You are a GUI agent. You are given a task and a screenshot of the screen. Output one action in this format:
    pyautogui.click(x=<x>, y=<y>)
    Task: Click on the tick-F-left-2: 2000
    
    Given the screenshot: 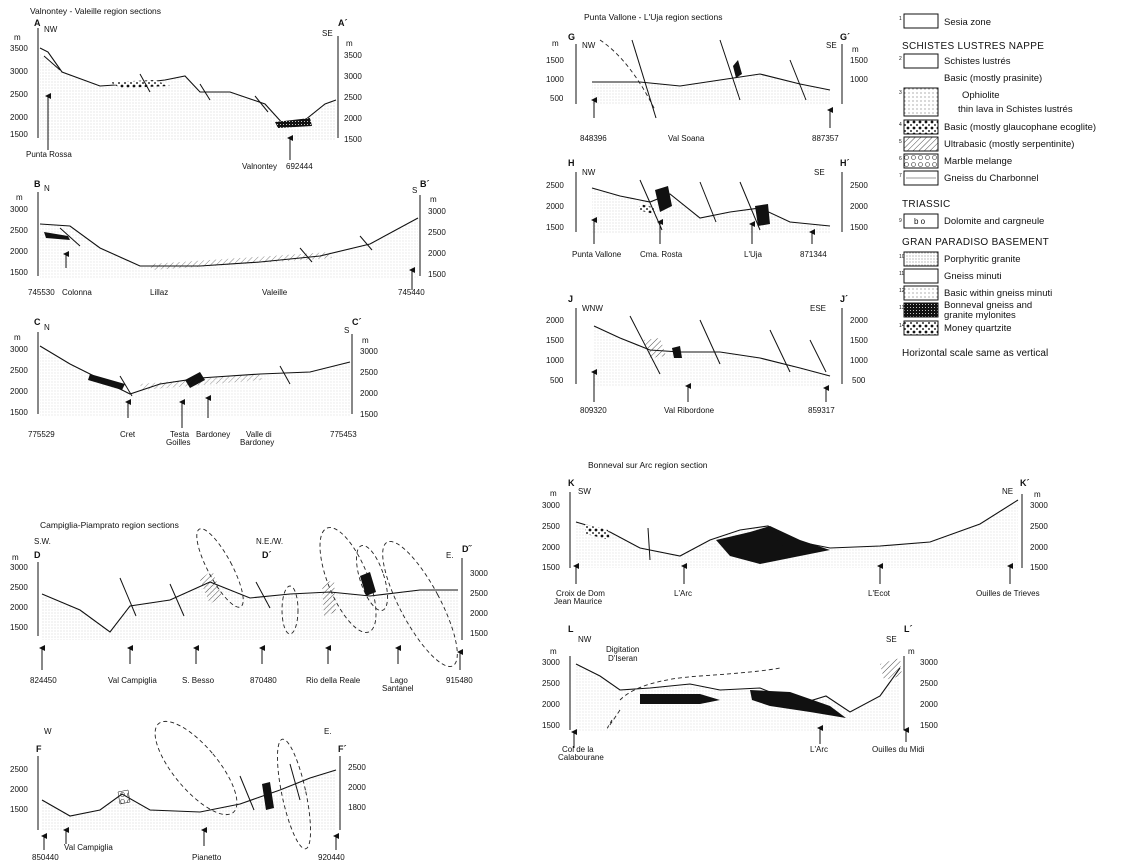 What is the action you would take?
    pyautogui.click(x=19, y=789)
    